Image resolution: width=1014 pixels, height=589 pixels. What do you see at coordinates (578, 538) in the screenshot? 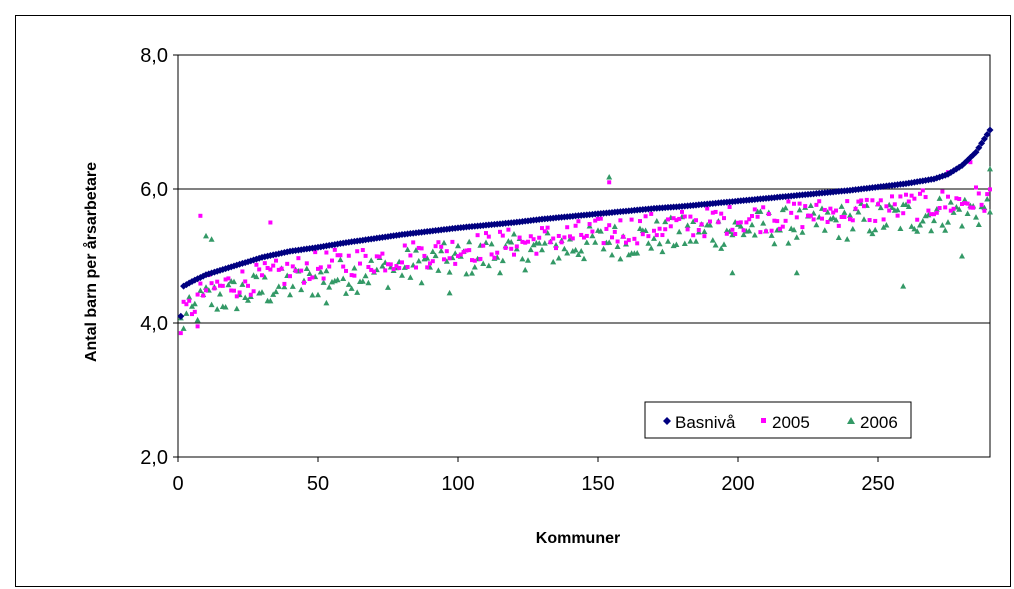
I see `x-axis-title: Kommuner` at bounding box center [578, 538].